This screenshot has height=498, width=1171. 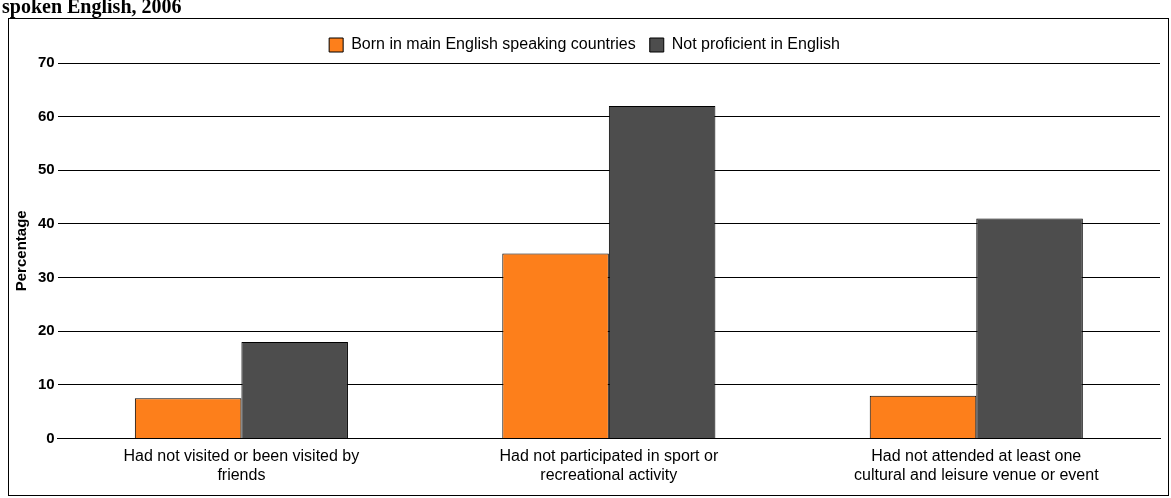 I want to click on x-tick-label: Had not participated in sport or recreational activity, so click(x=609, y=464).